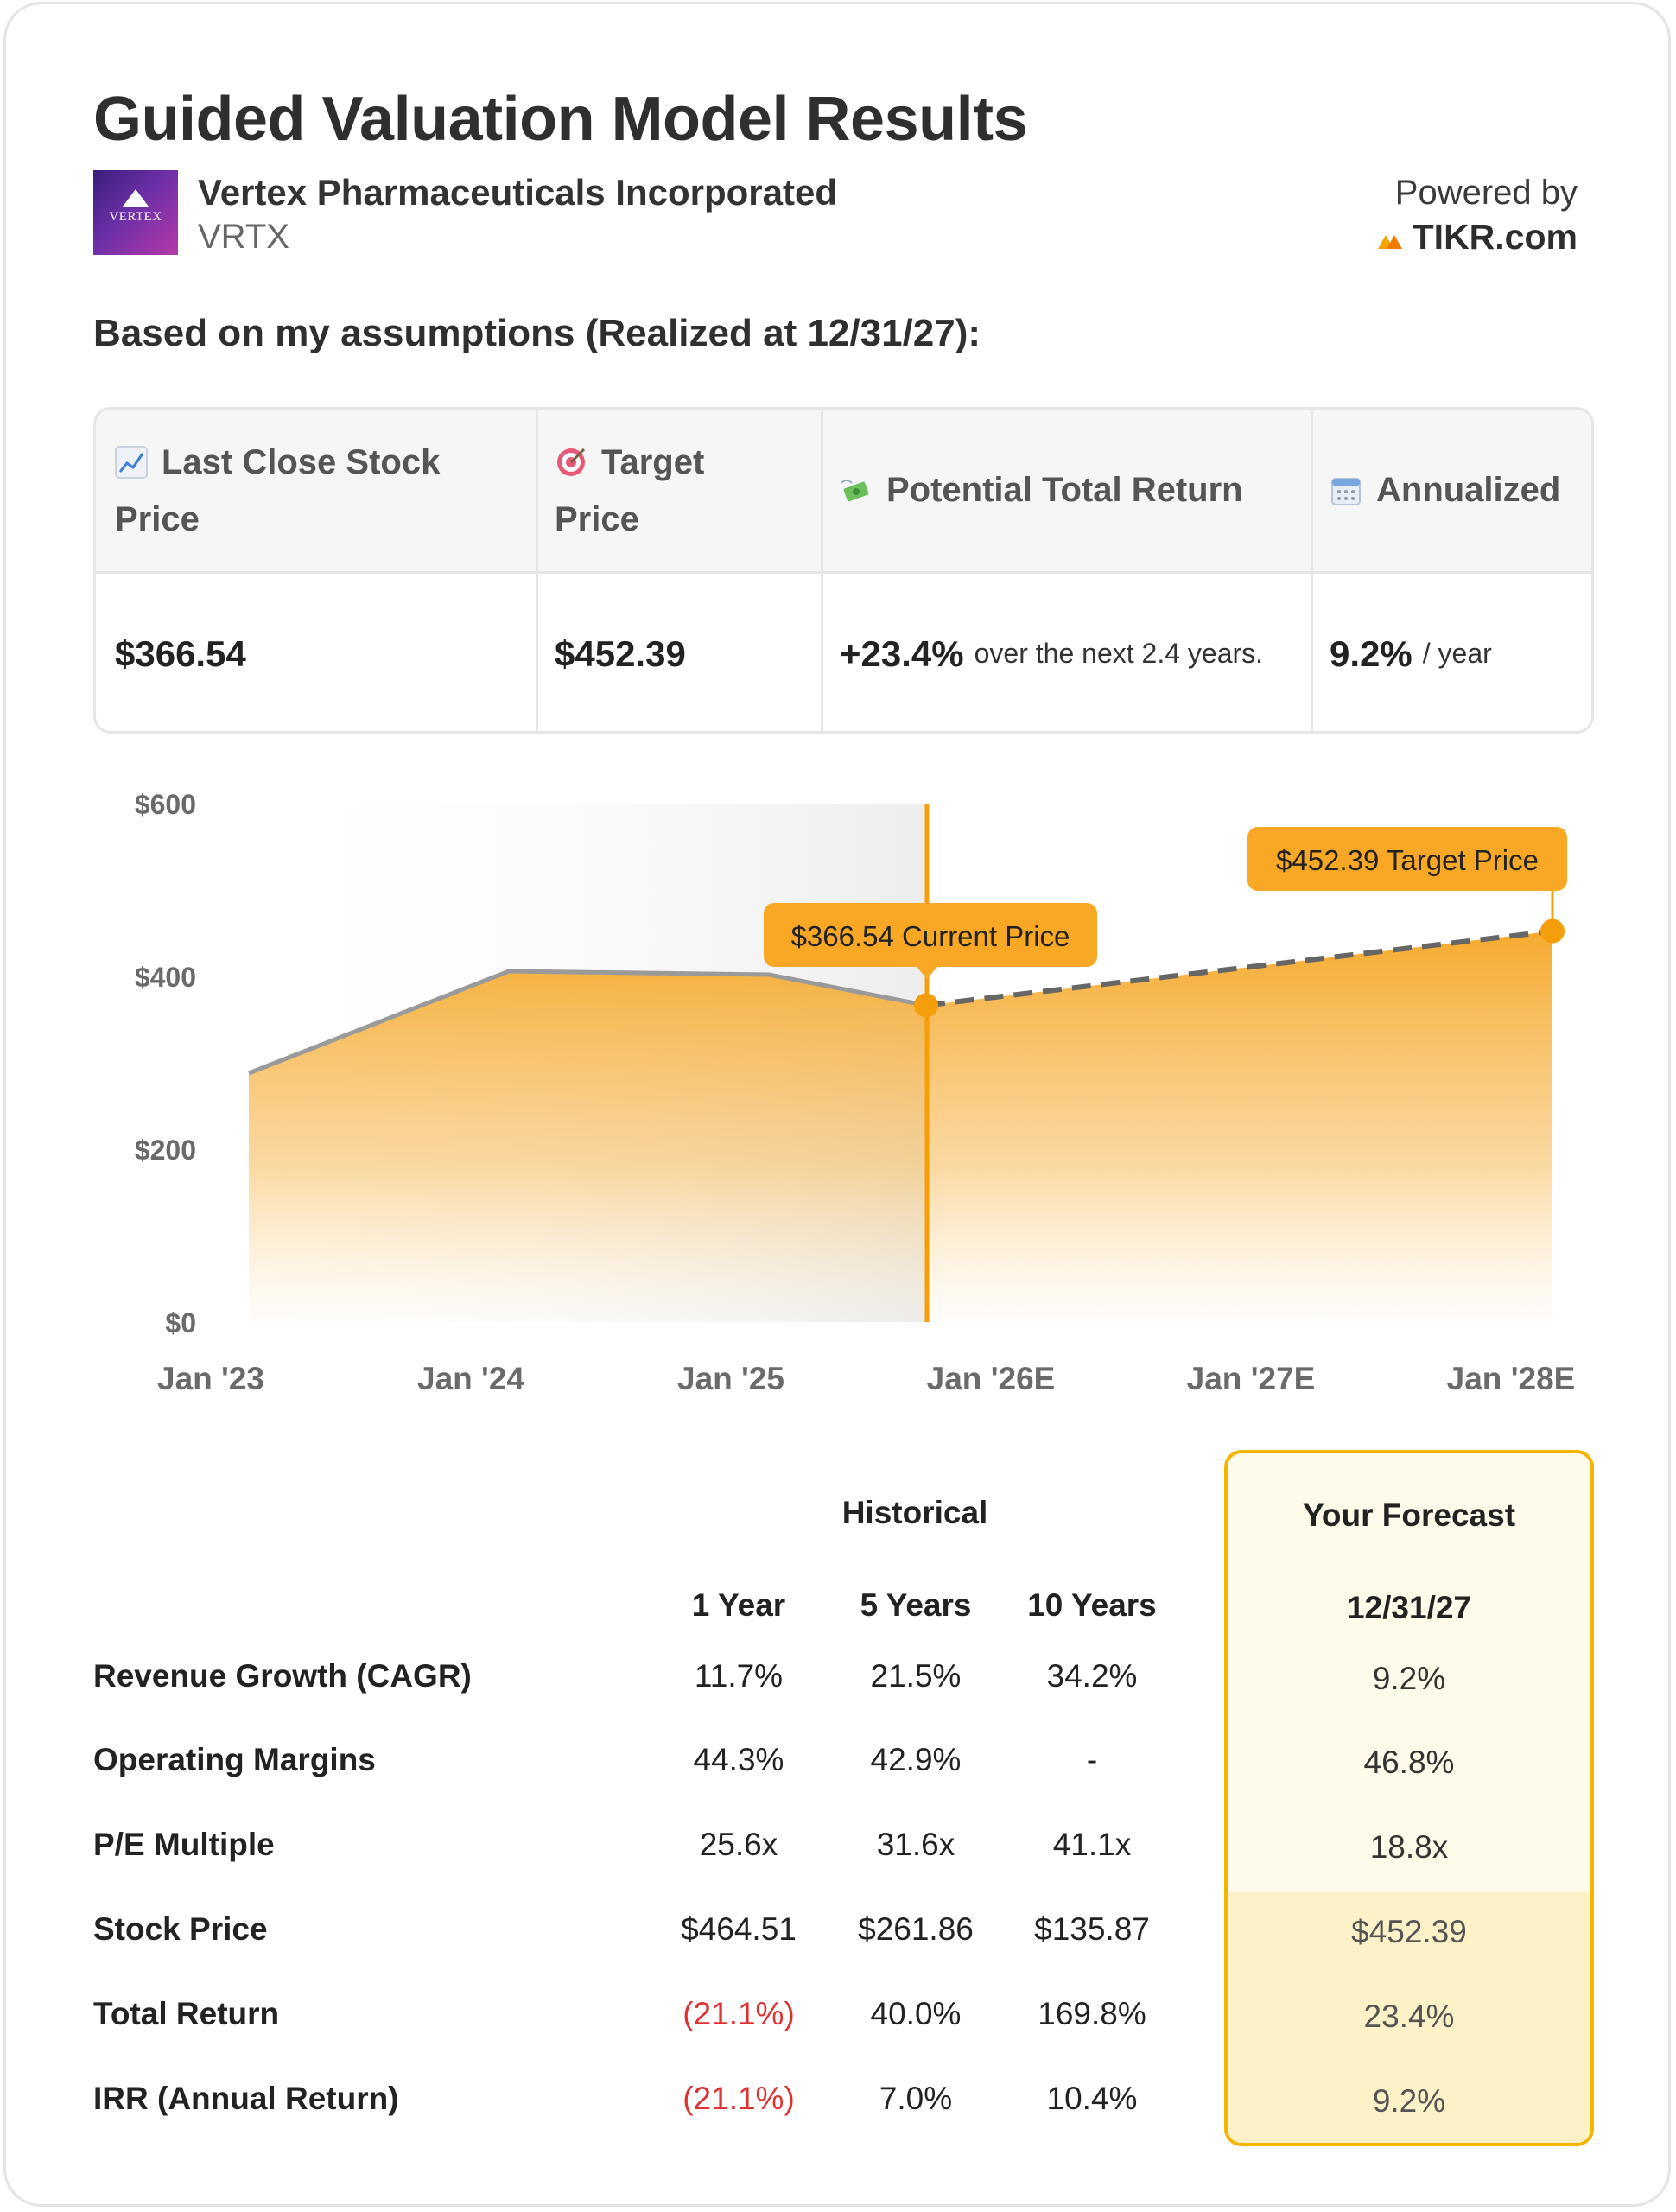 The width and height of the screenshot is (1676, 2212). I want to click on tikr-logo-icon, so click(1389, 241).